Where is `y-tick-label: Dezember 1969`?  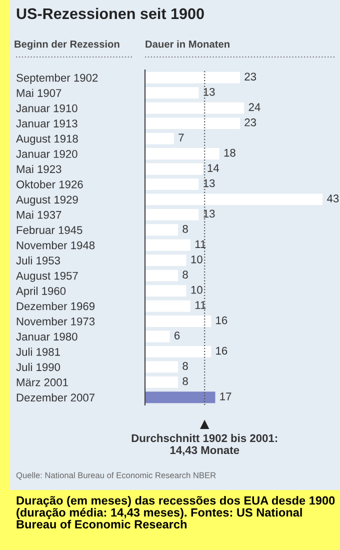 y-tick-label: Dezember 1969 is located at coordinates (55, 306).